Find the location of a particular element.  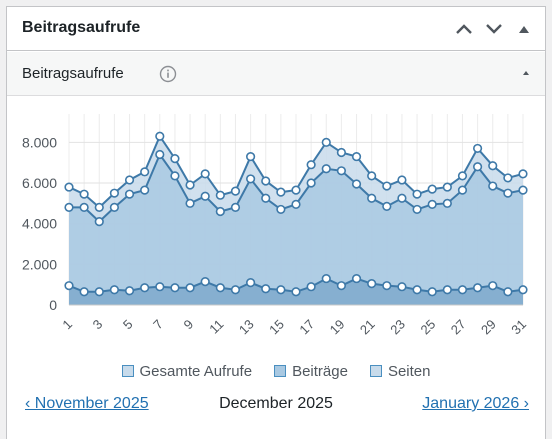

legend-item-total: Gesamte Aufrufe is located at coordinates (187, 371).